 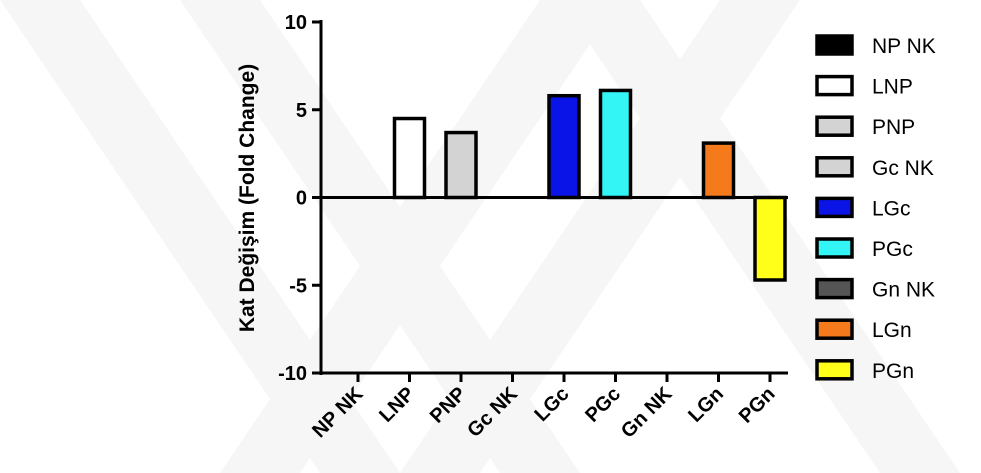 I want to click on legend: NP NK LNP PNP Gc NK LGc PGc Gn NK LGn PGn, so click(x=875, y=208).